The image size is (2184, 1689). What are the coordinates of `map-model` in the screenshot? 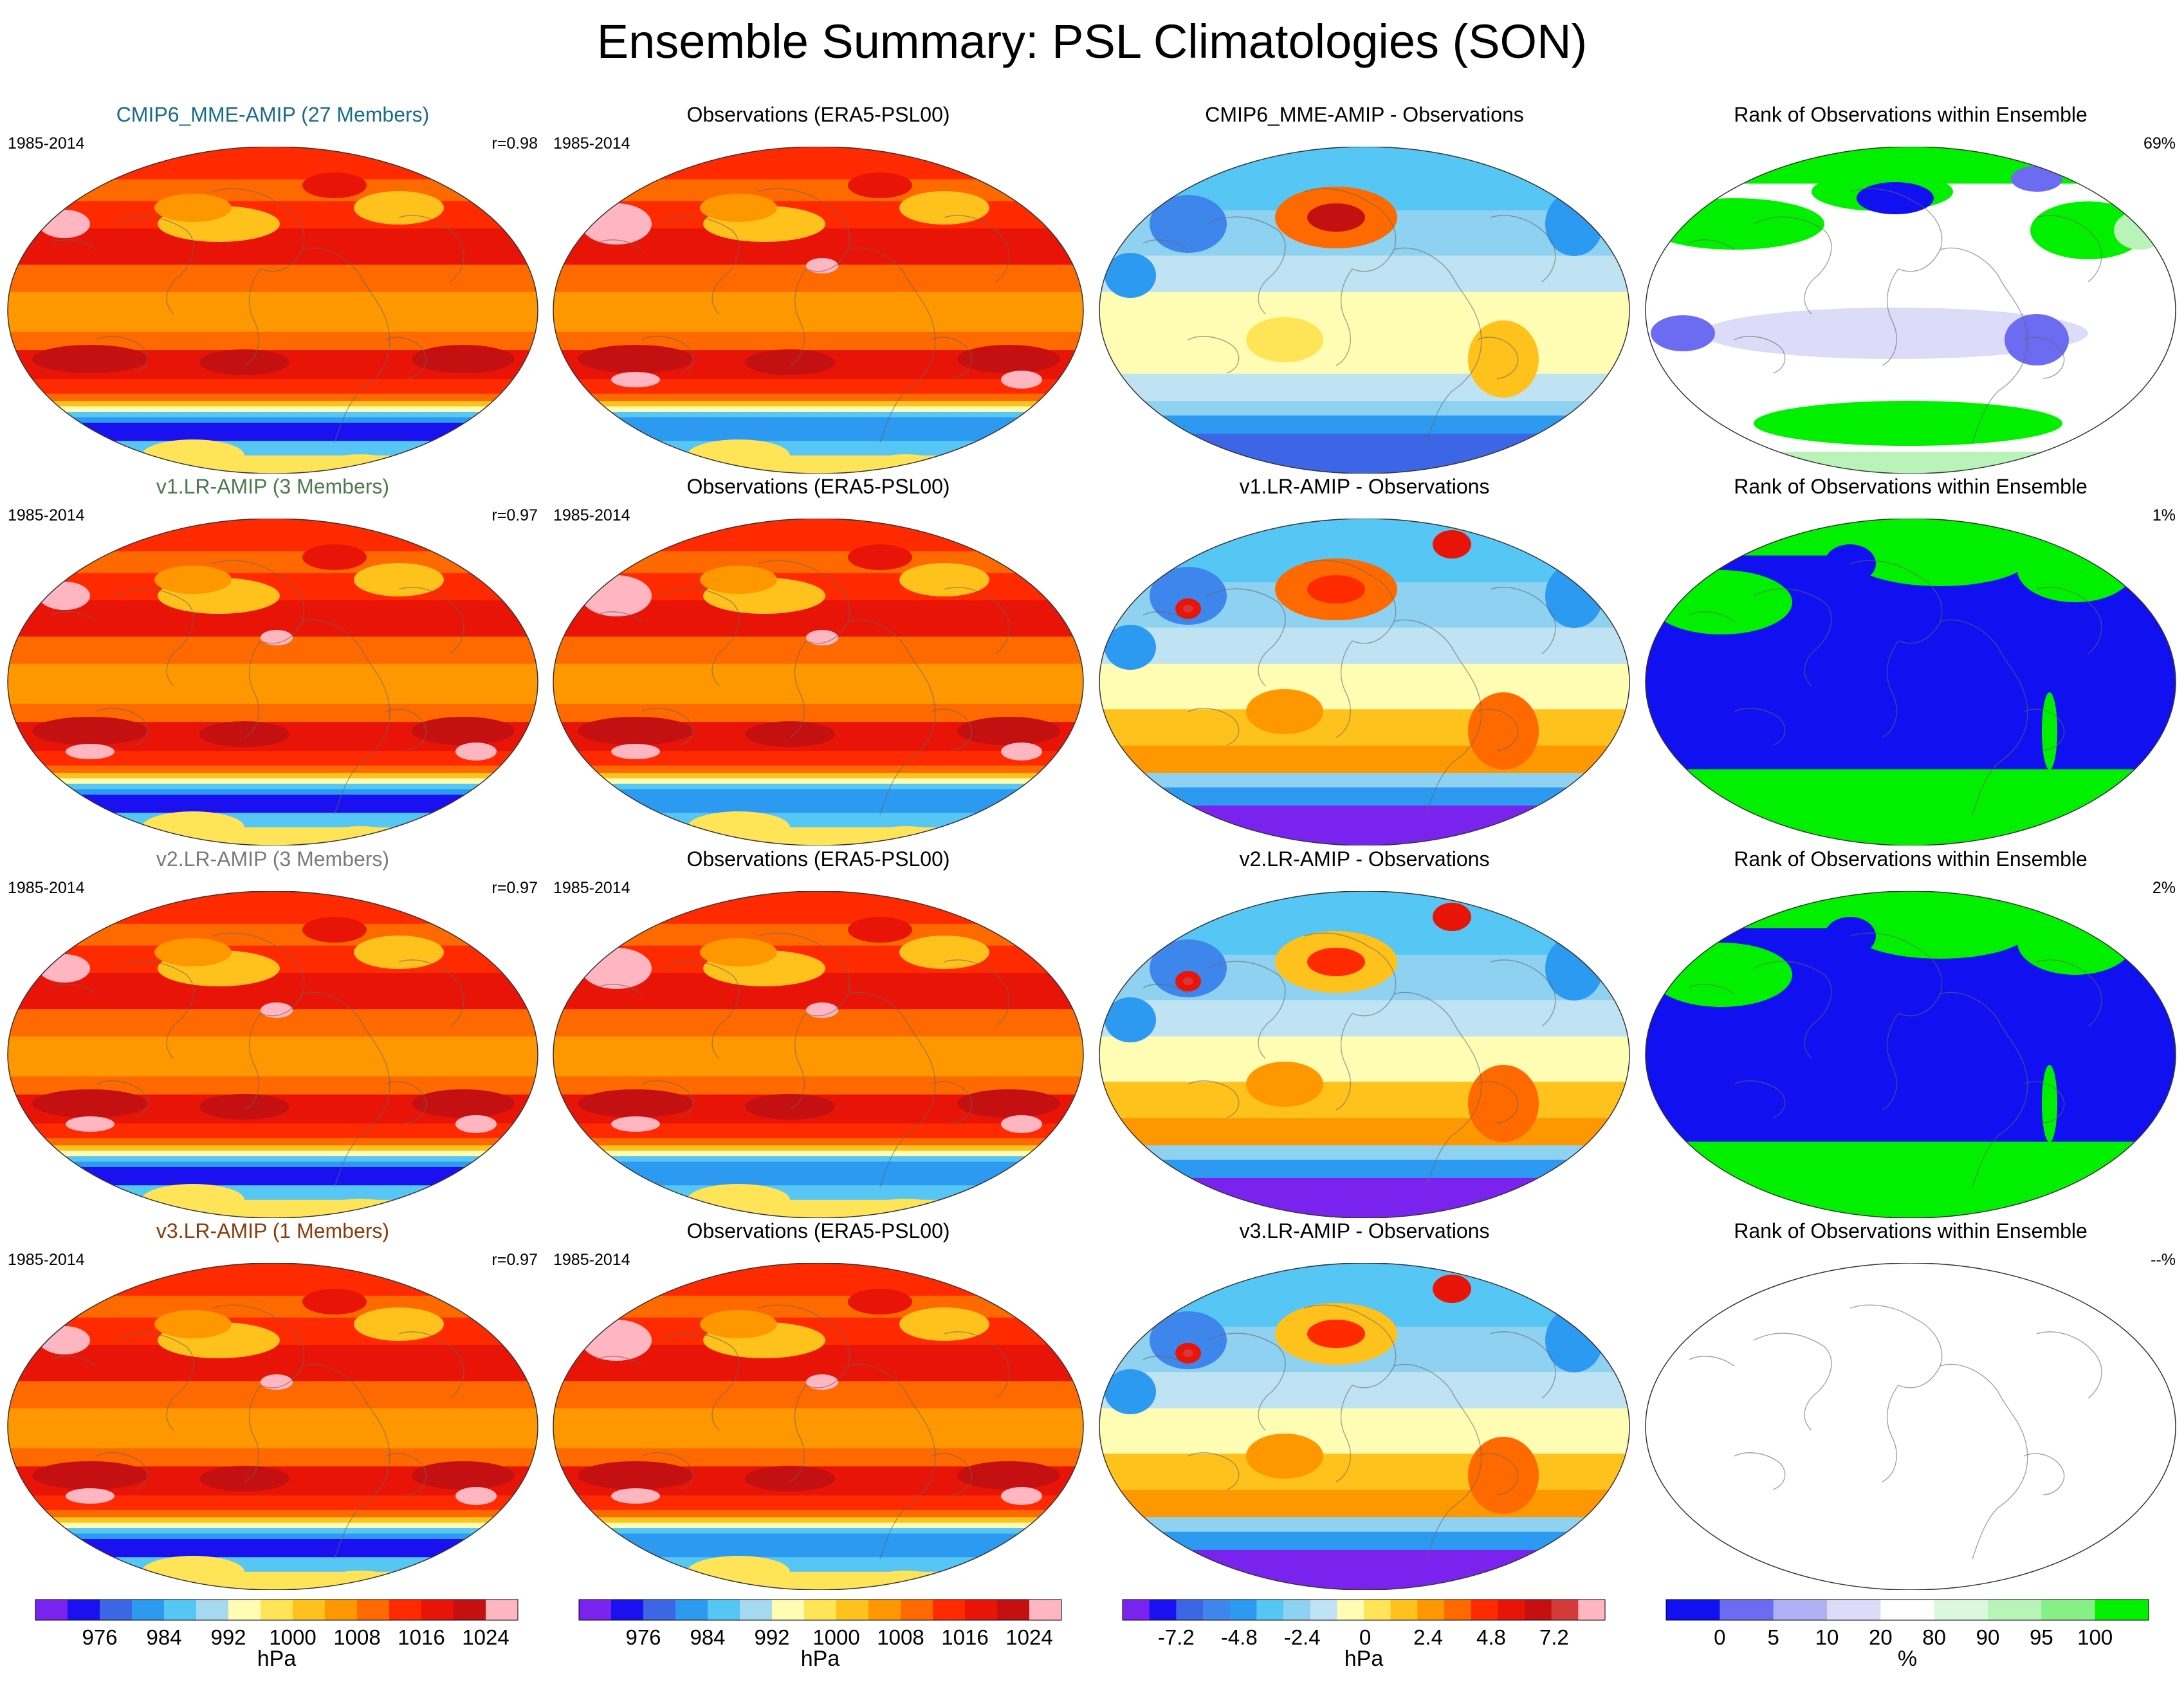 It's located at (273, 1426).